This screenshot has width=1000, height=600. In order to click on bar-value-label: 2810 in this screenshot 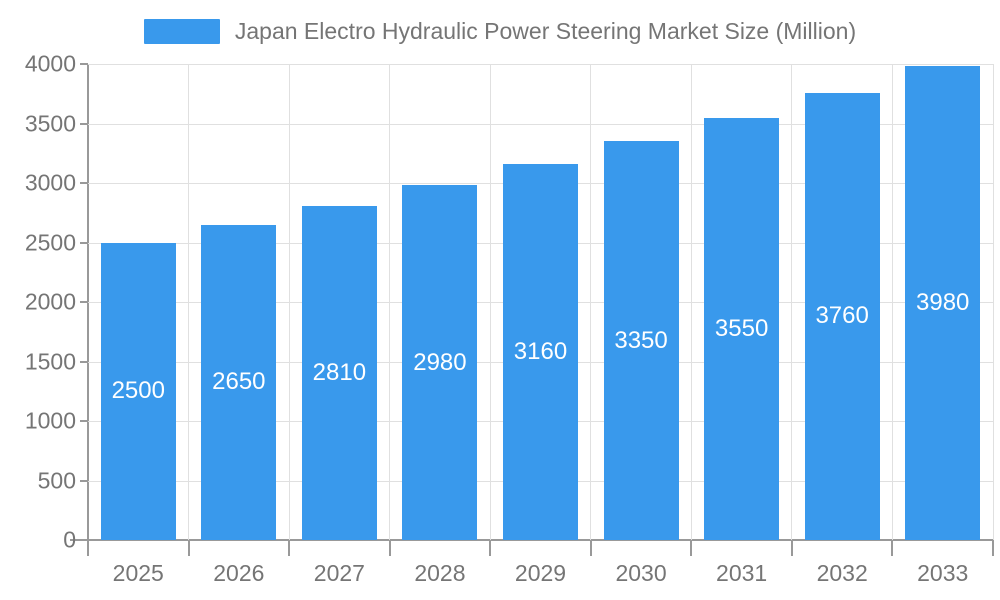, I will do `click(339, 372)`.